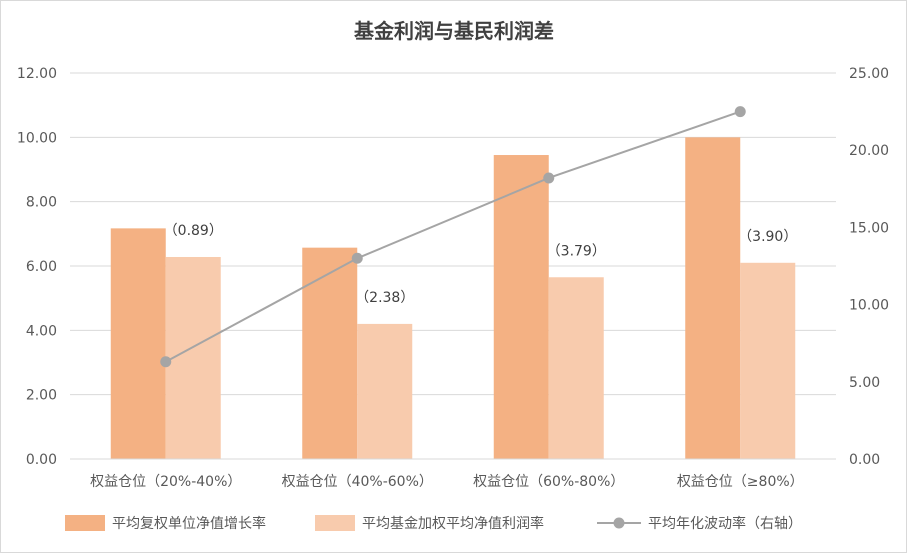  What do you see at coordinates (454, 31) in the screenshot?
I see `chart-title: 基金利润与基民利润差` at bounding box center [454, 31].